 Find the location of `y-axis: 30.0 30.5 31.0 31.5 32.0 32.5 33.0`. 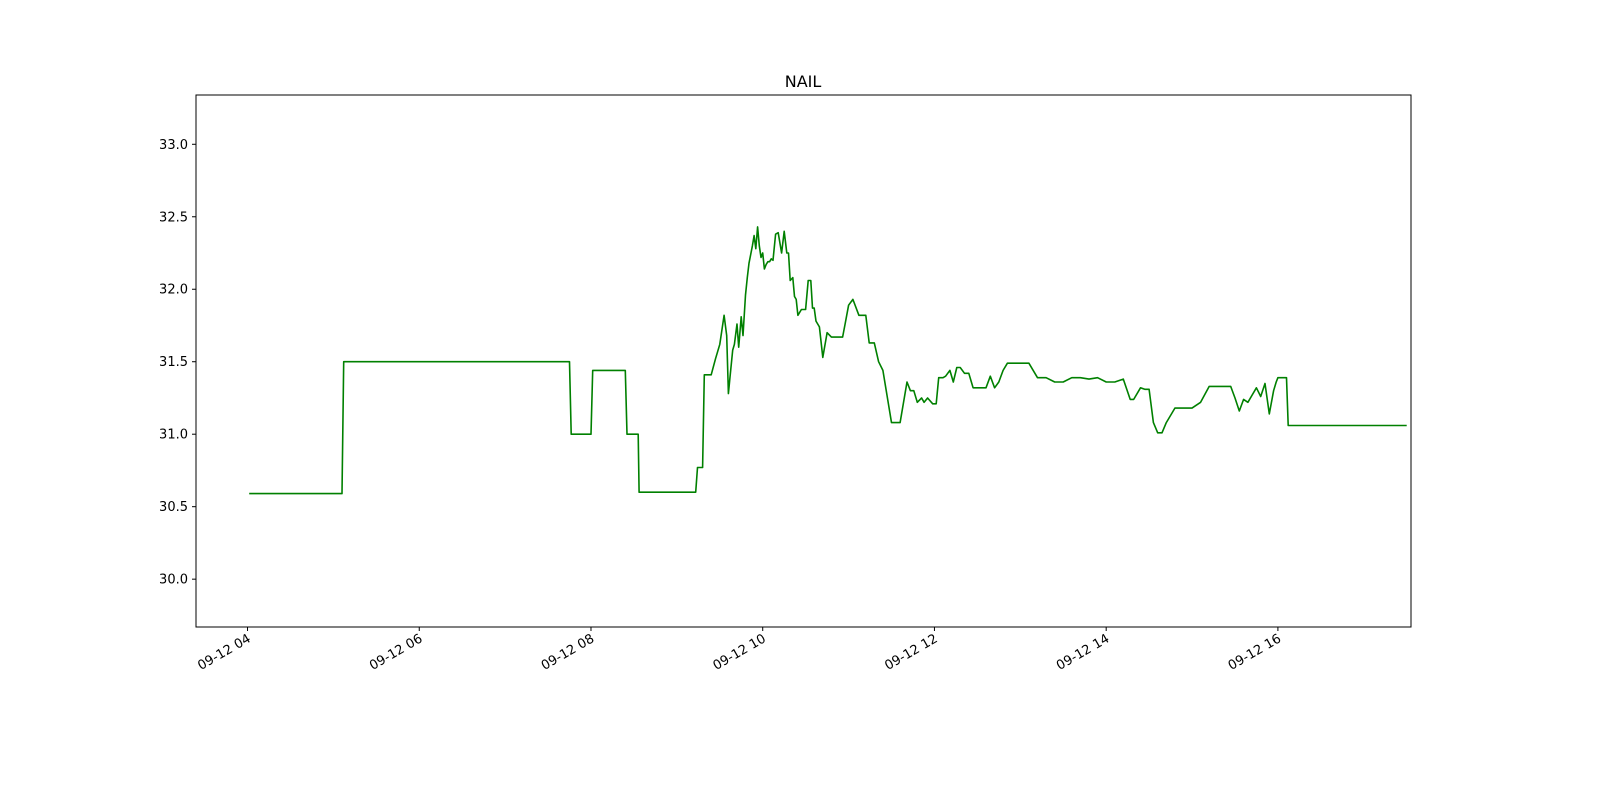

y-axis: 30.0 30.5 31.0 31.5 32.0 32.5 33.0 is located at coordinates (177, 363).